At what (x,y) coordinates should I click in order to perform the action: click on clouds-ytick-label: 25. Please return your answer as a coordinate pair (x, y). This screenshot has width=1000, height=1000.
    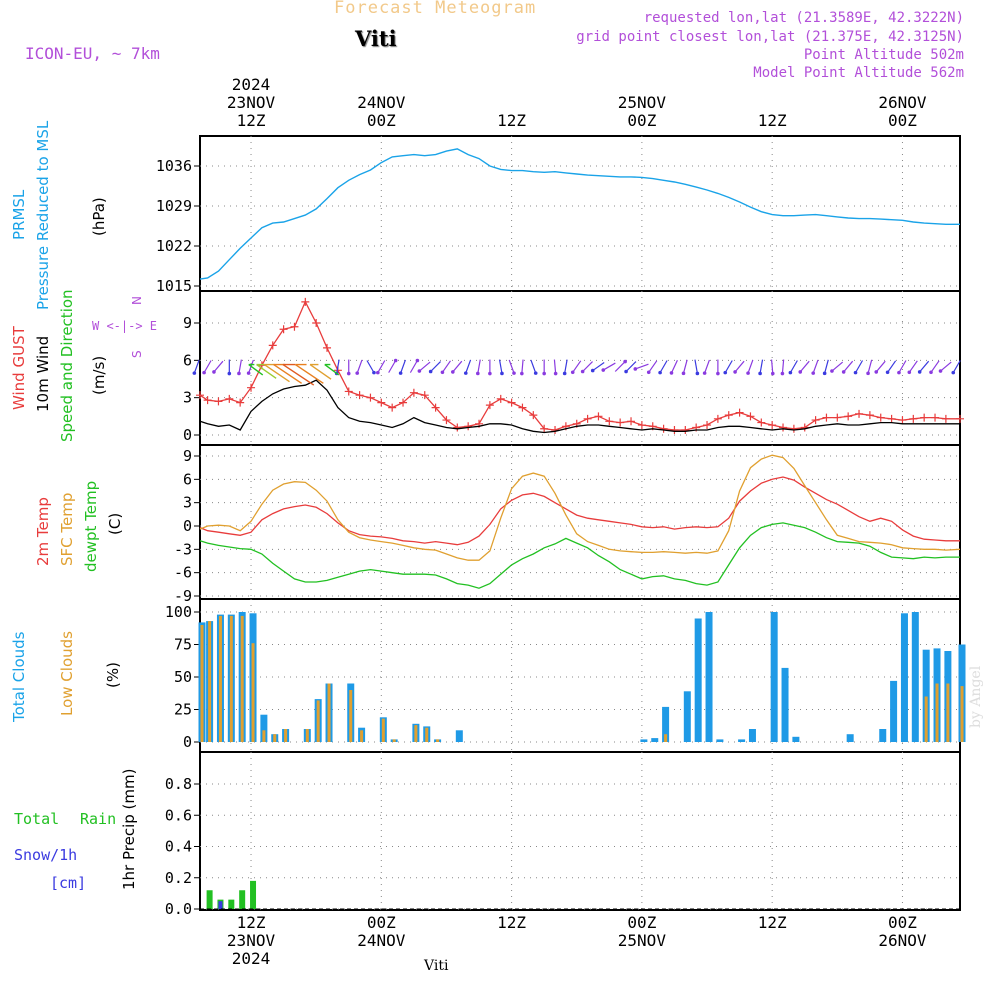
    Looking at the image, I should click on (183, 710).